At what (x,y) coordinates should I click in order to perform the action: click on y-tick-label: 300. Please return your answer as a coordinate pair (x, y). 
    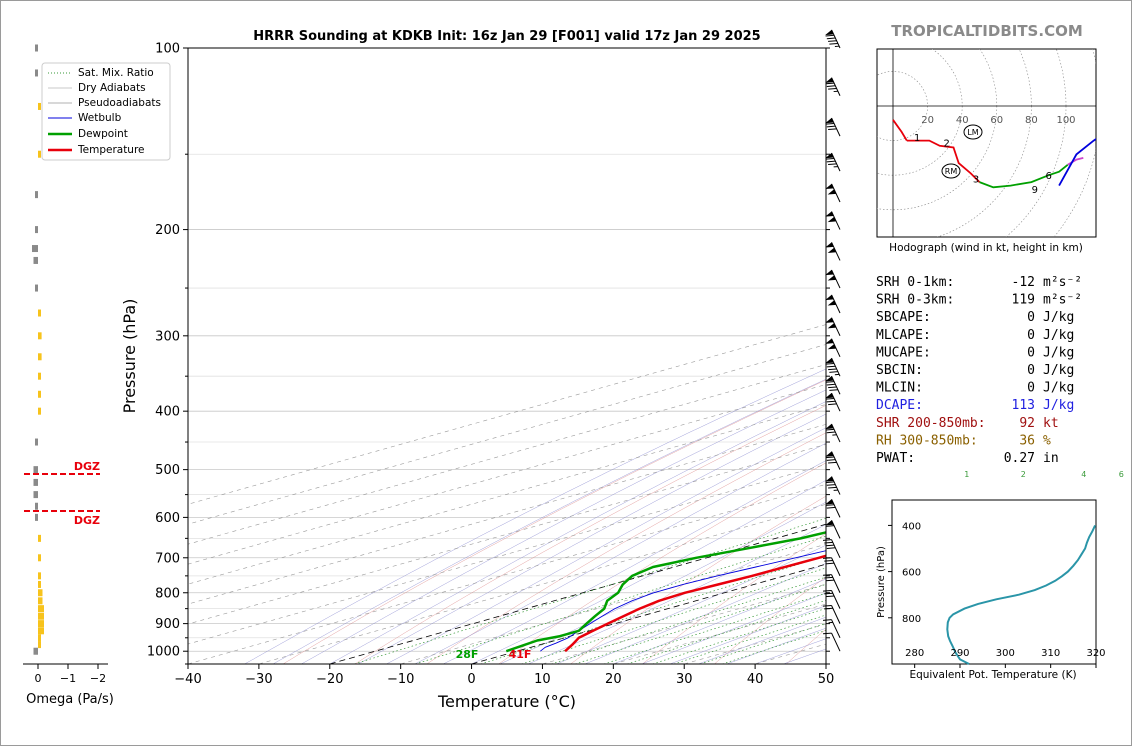
    Looking at the image, I should click on (167, 336).